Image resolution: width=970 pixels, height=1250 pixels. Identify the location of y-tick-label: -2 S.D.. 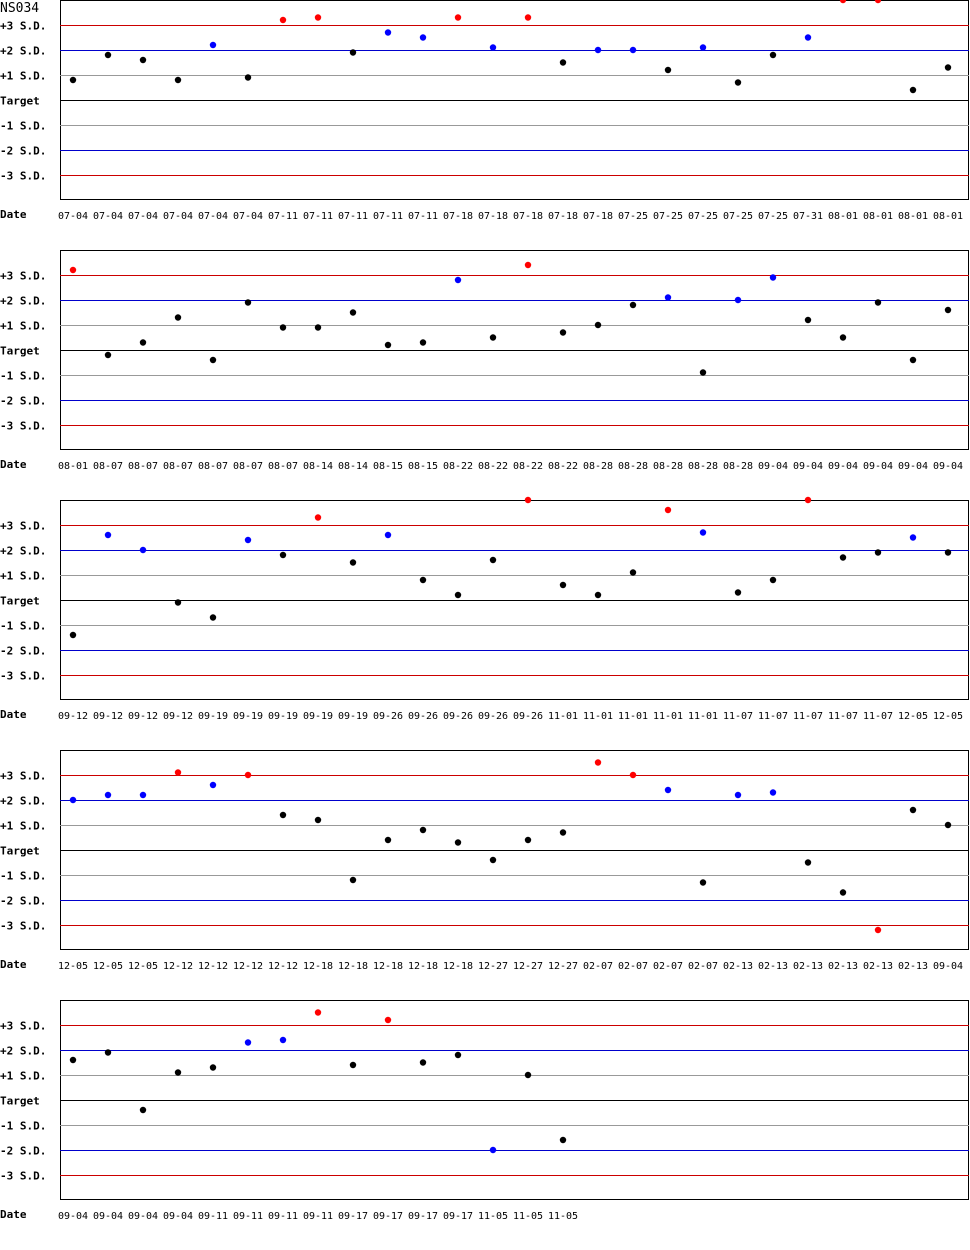
(23, 151).